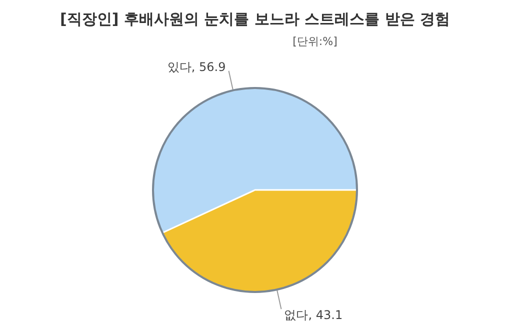  What do you see at coordinates (296, 315) in the screenshot?
I see `slice-label: 없다` at bounding box center [296, 315].